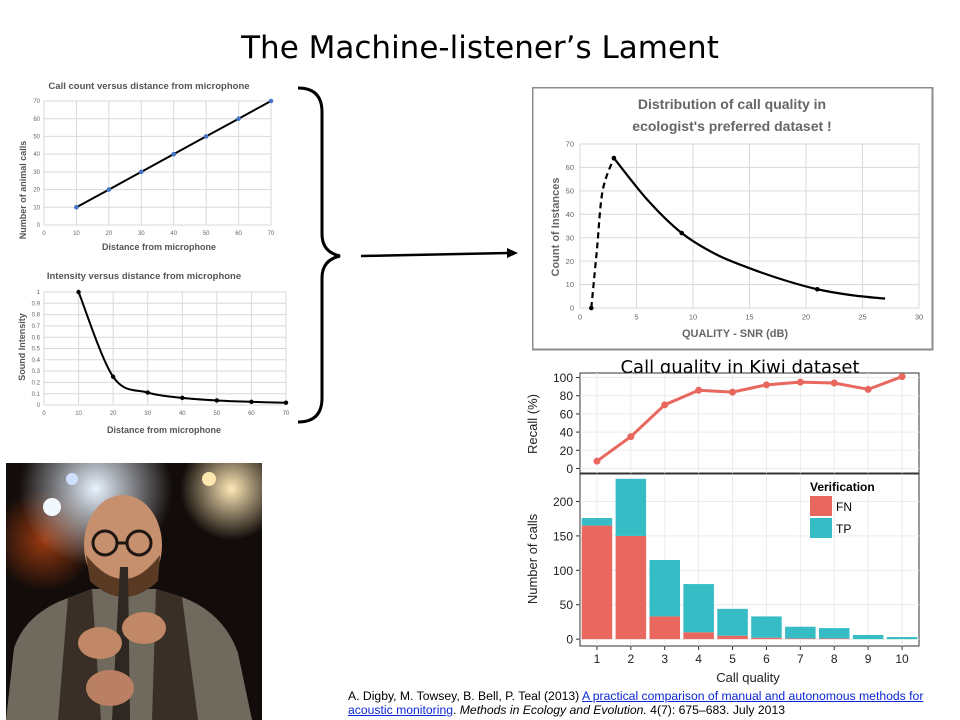 The width and height of the screenshot is (960, 720). I want to click on curly-bracket, so click(319, 255).